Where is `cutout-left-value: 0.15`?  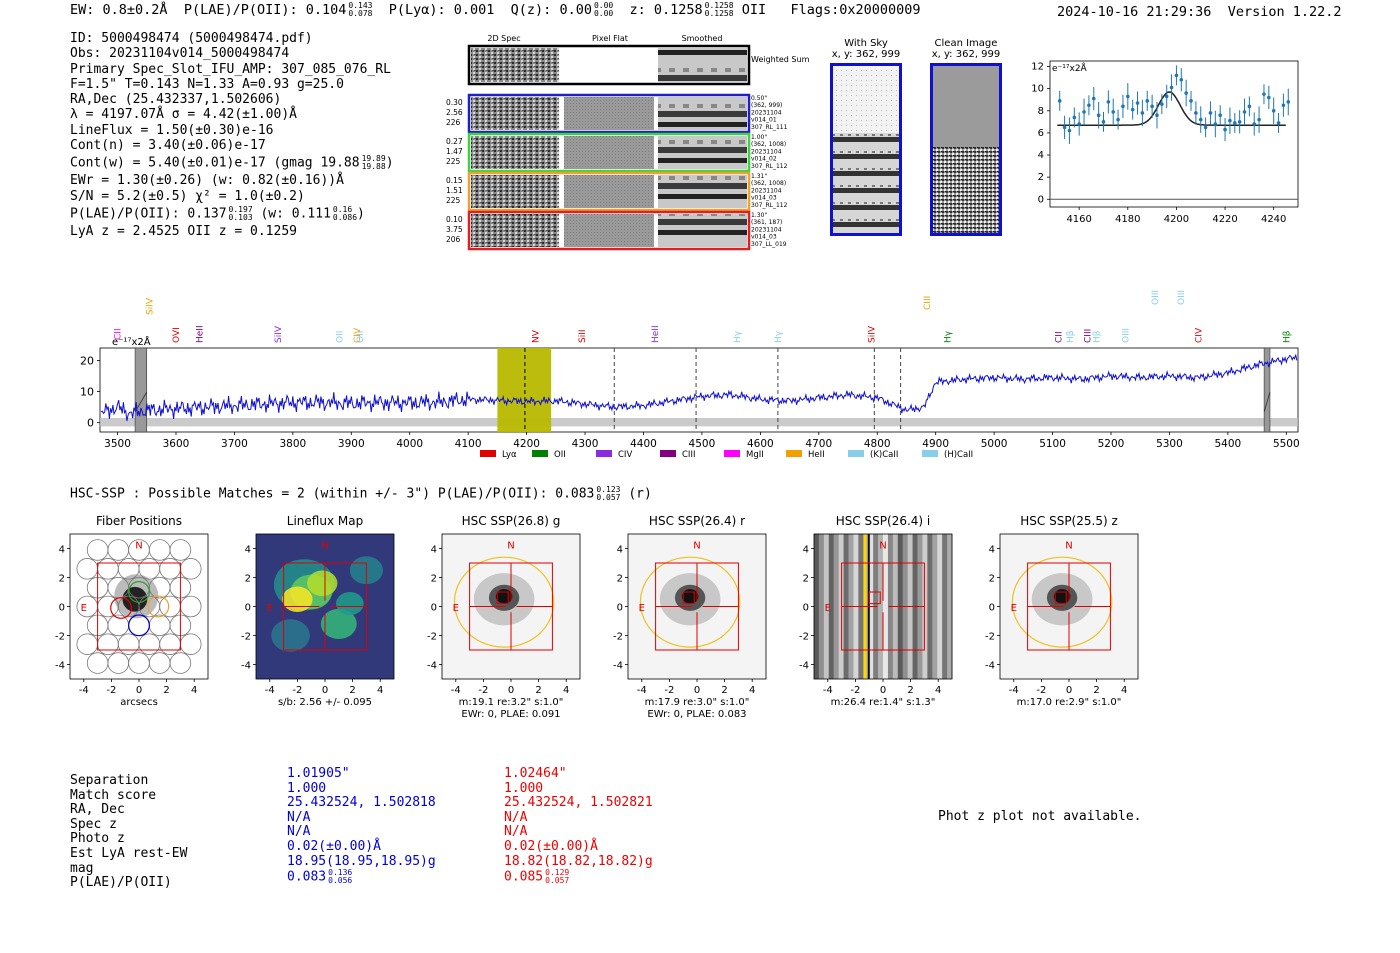 cutout-left-value: 0.15 is located at coordinates (454, 180).